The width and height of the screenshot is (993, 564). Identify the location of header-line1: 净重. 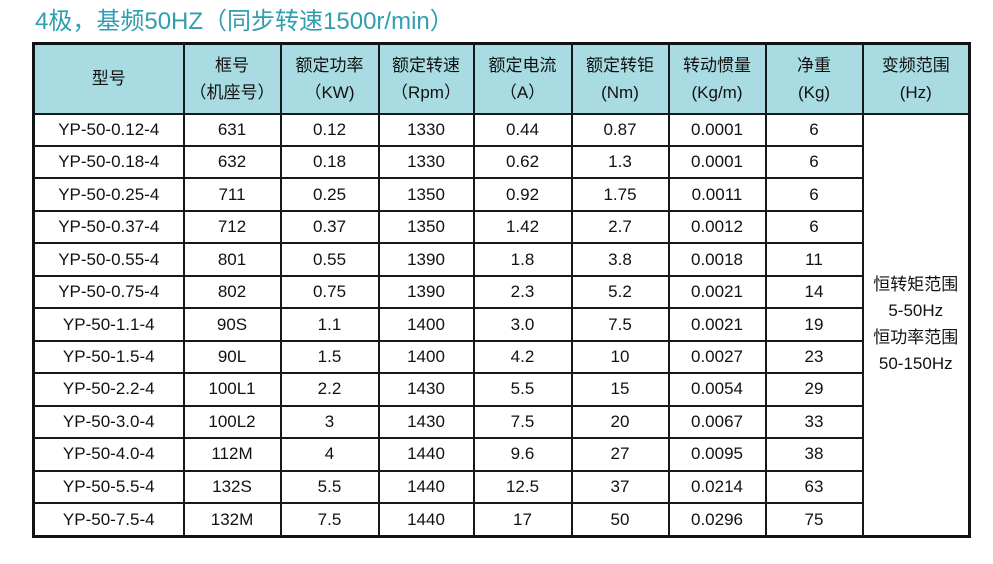
(814, 65).